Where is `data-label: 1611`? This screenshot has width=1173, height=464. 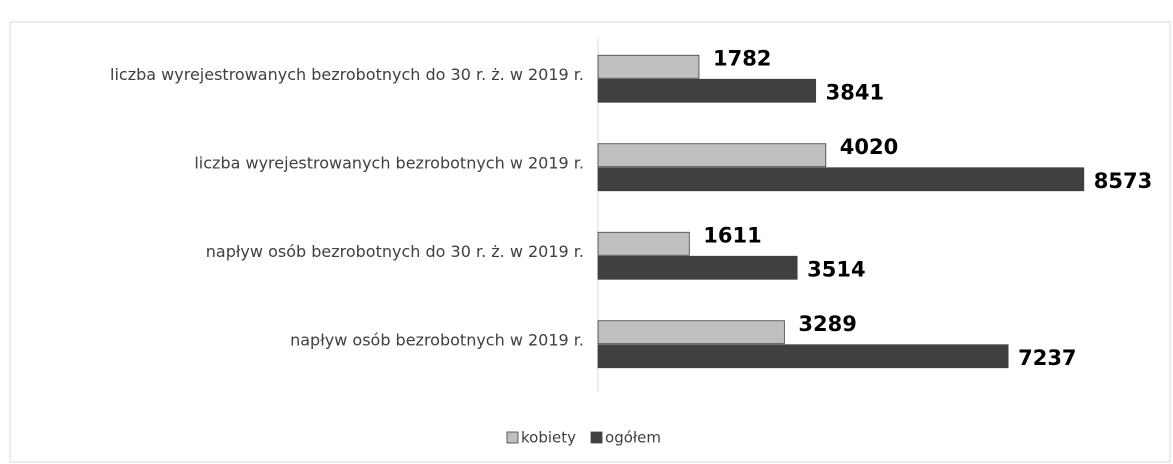 data-label: 1611 is located at coordinates (732, 235).